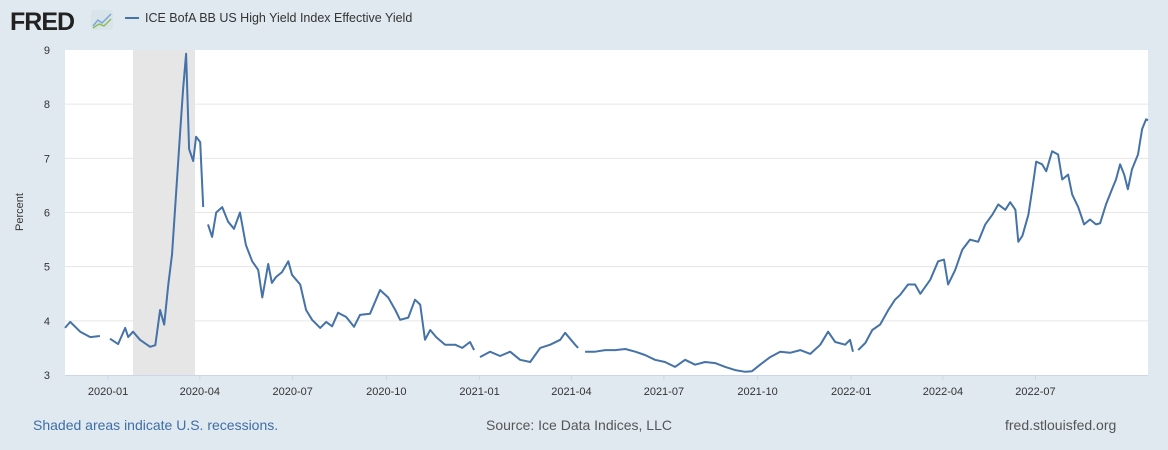 The height and width of the screenshot is (450, 1168). I want to click on y-tick-label: 8, so click(47, 105).